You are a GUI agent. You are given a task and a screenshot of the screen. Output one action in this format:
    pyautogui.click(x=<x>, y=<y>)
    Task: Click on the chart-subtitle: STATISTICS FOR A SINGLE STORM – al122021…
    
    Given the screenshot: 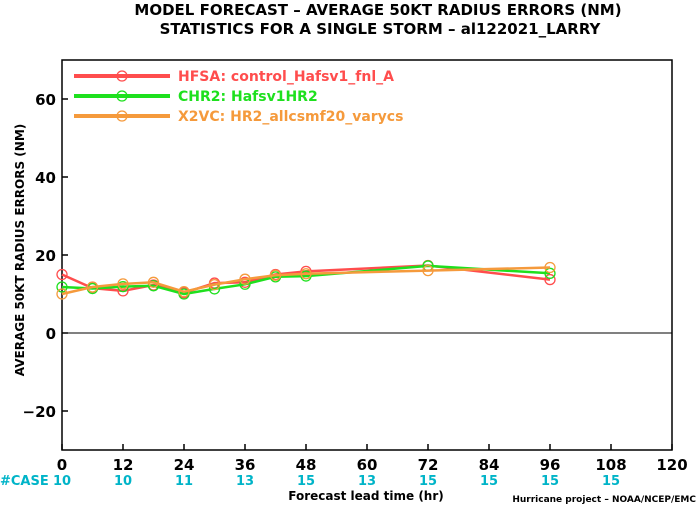 What is the action you would take?
    pyautogui.click(x=381, y=29)
    